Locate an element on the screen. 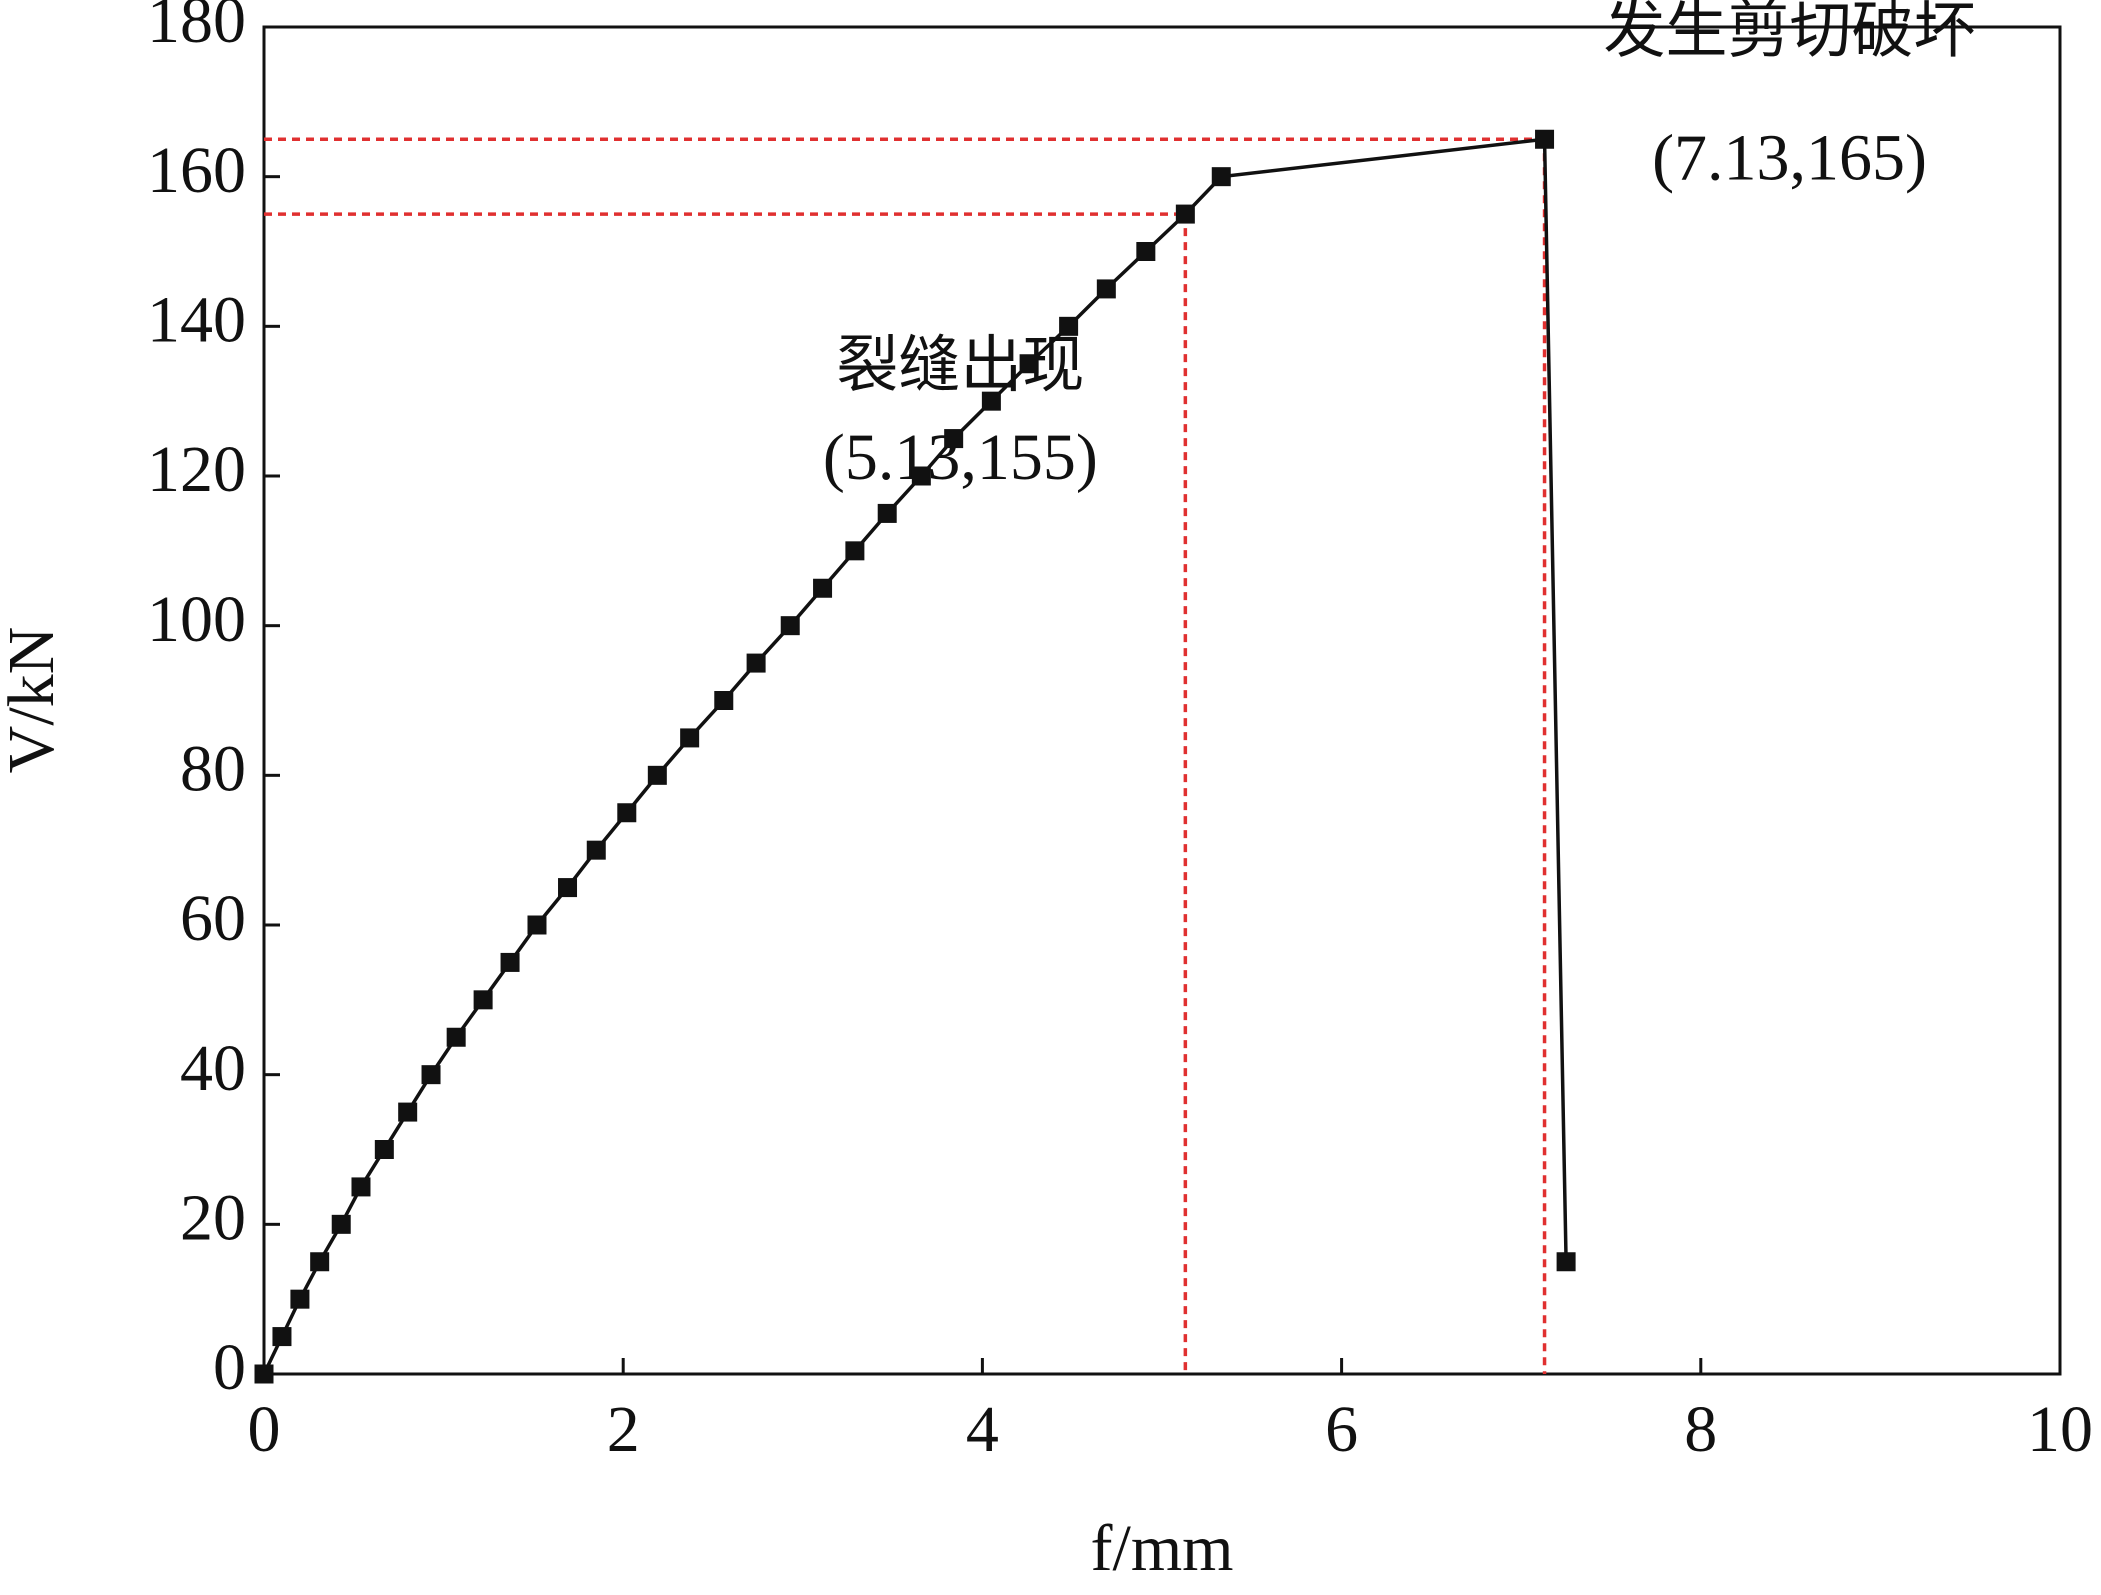 The image size is (2101, 1595). y-tick-label: 40 is located at coordinates (213, 1068).